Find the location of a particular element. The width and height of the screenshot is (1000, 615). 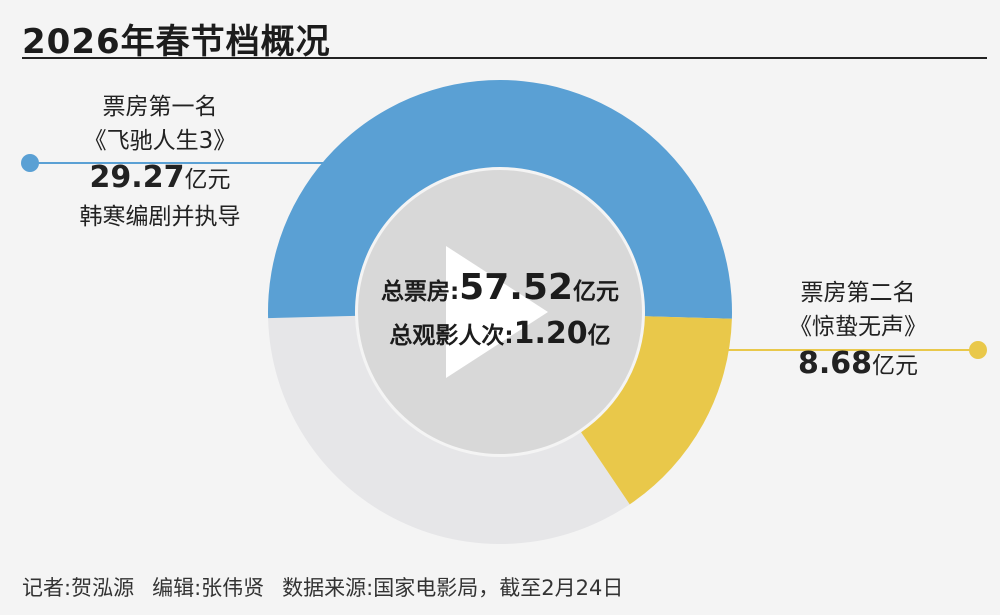

first-place-leader-dot is located at coordinates (30, 163).